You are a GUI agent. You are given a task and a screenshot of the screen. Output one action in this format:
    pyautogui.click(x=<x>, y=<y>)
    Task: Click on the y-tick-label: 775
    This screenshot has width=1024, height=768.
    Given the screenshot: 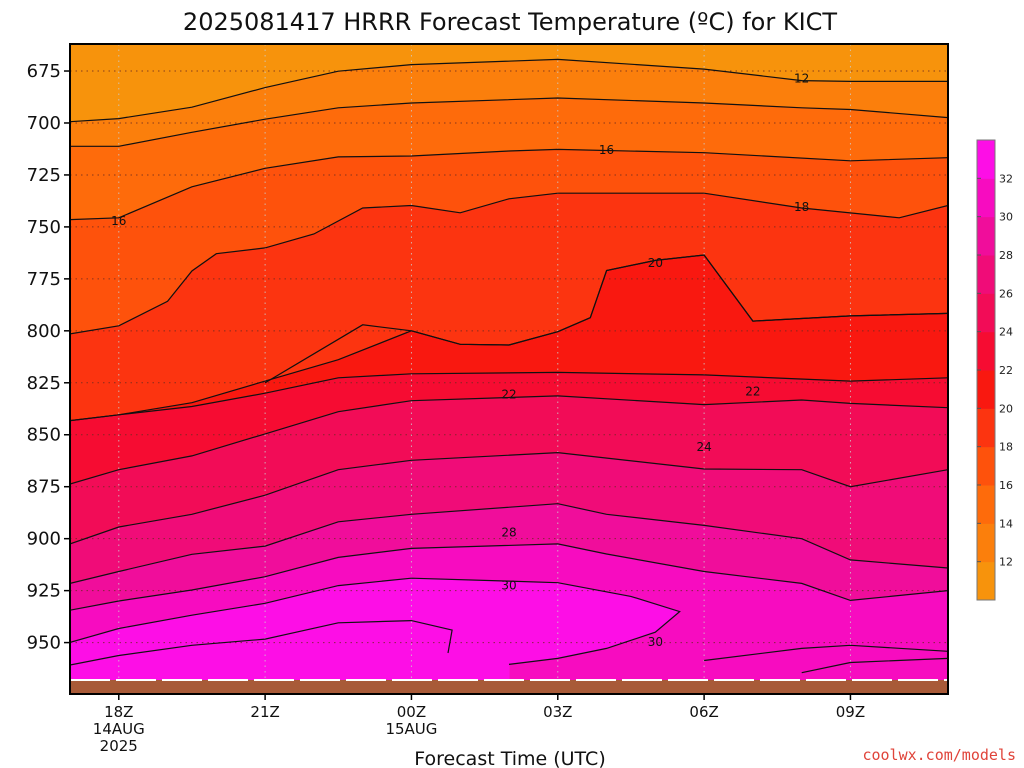 What is the action you would take?
    pyautogui.click(x=44, y=279)
    